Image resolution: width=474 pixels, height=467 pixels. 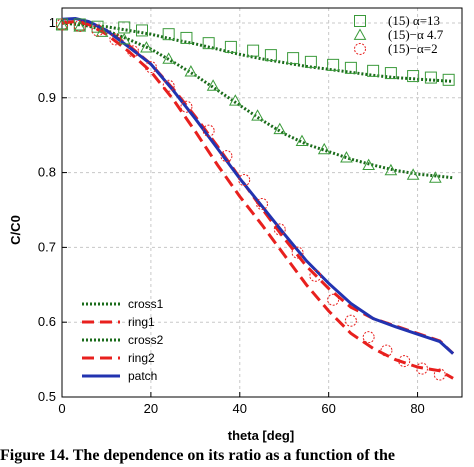 What do you see at coordinates (141, 322) in the screenshot?
I see `legend-label-ring1: ring1` at bounding box center [141, 322].